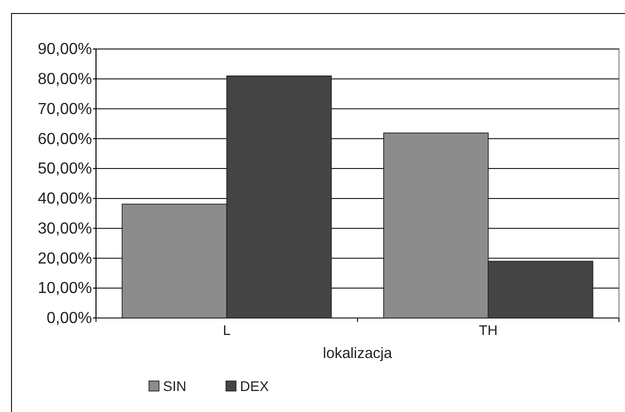  Describe the element at coordinates (65, 289) in the screenshot. I see `y-tick-label: 10,00%` at that location.